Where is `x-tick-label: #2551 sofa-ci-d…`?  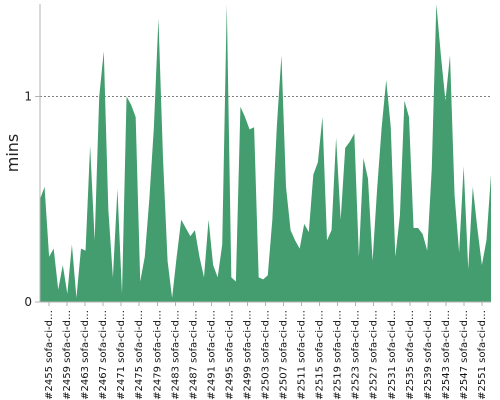 x-tick-label: #2551 sofa-ci-d… is located at coordinates (482, 355).